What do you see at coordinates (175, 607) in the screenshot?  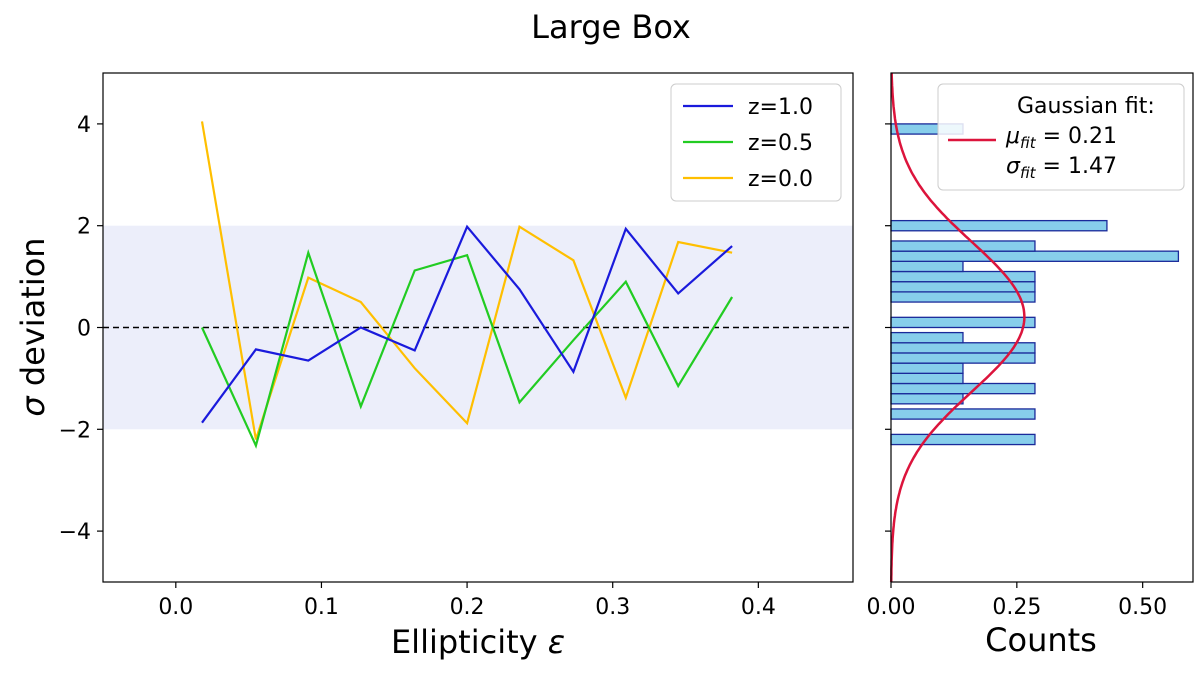 I see `x-tick-label: 0.0` at bounding box center [175, 607].